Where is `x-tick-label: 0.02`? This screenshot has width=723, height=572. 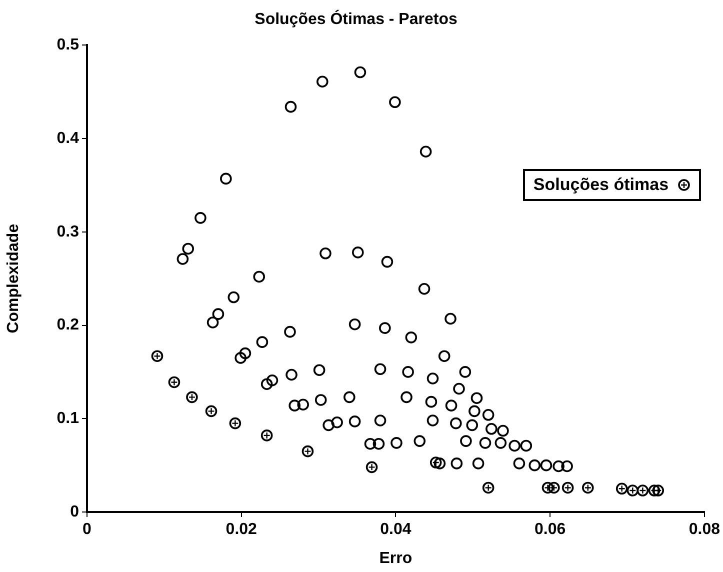 x-tick-label: 0.02 is located at coordinates (242, 529).